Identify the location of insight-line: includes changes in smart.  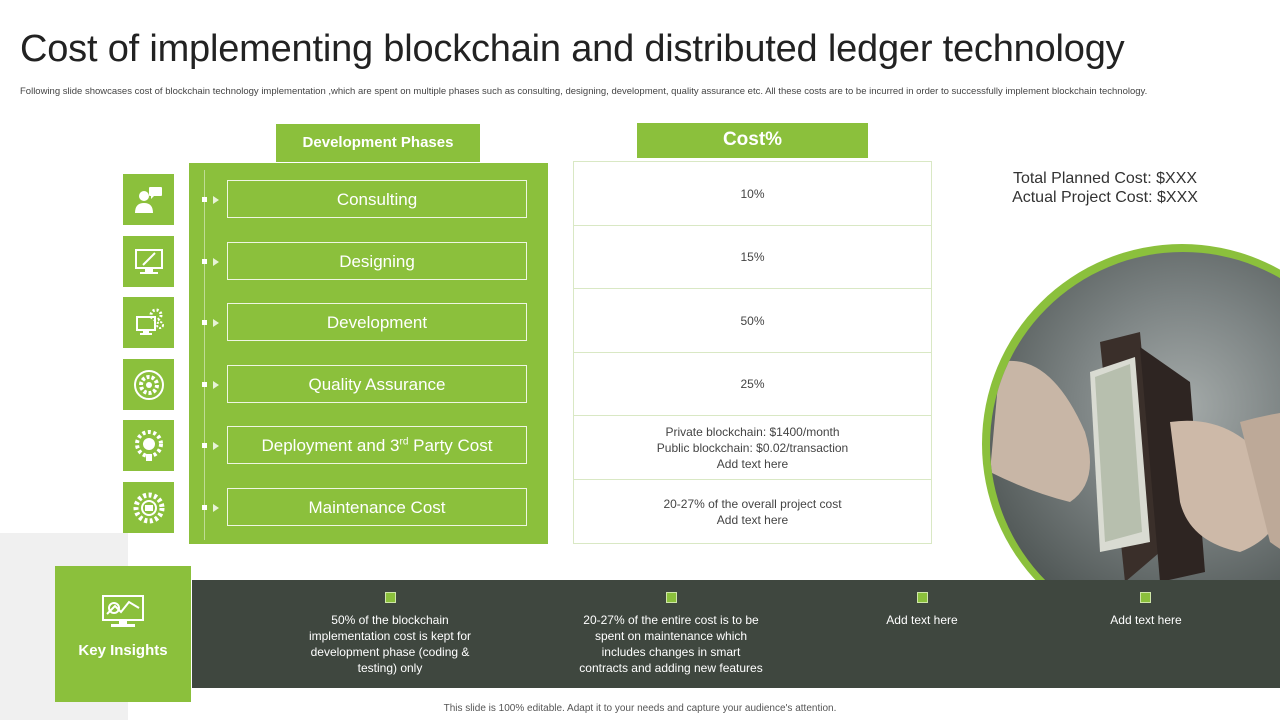
(671, 652).